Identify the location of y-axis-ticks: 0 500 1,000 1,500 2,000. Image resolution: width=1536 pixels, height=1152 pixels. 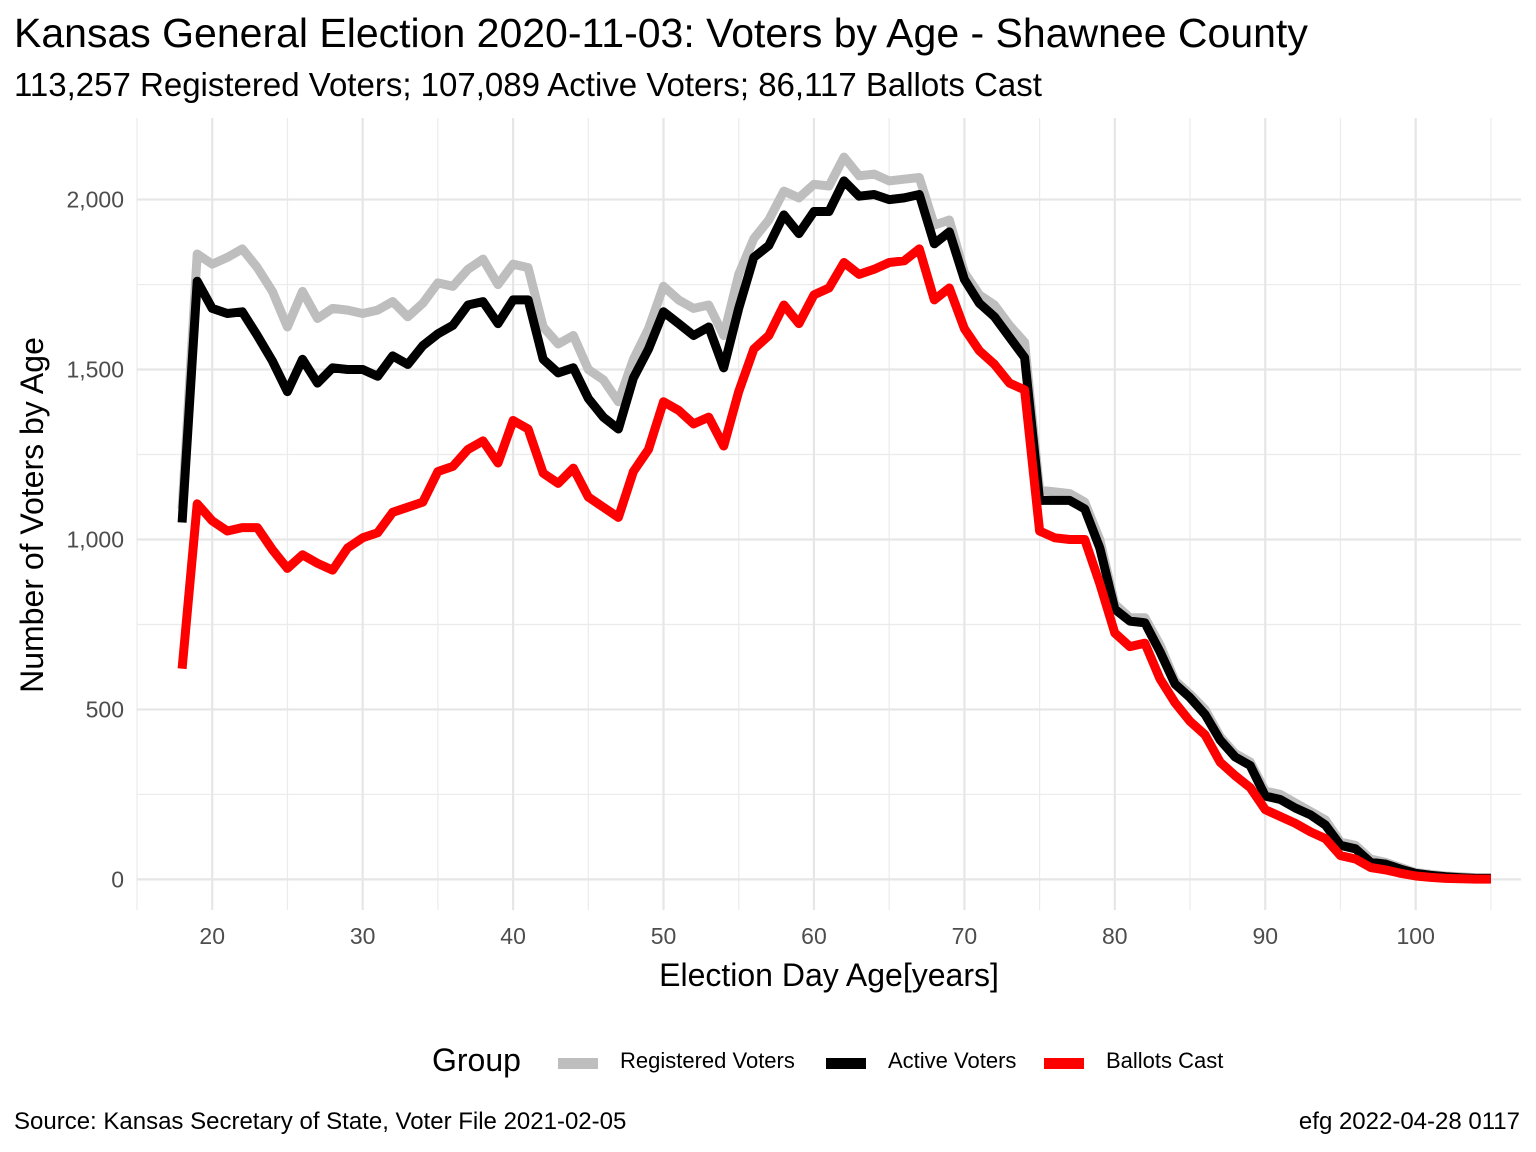
(95, 540).